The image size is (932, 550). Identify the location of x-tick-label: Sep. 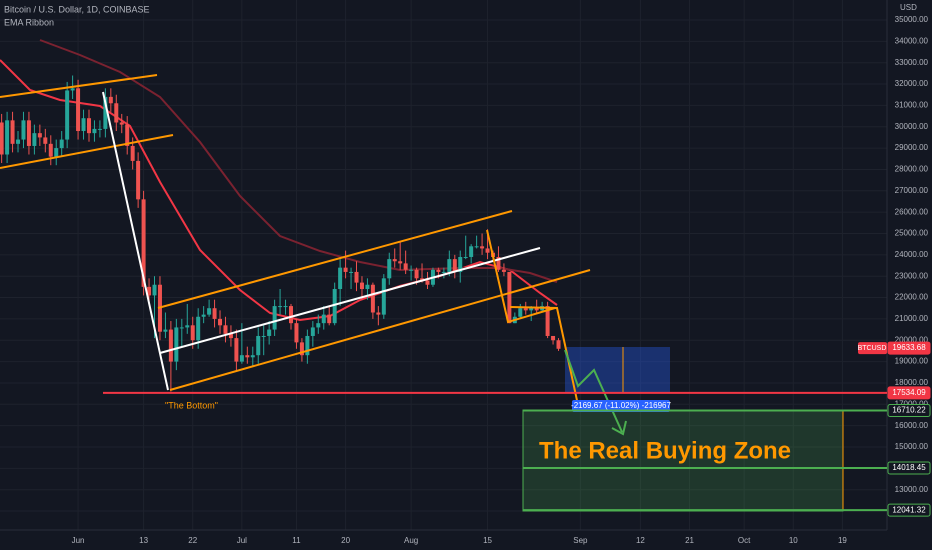
(580, 540).